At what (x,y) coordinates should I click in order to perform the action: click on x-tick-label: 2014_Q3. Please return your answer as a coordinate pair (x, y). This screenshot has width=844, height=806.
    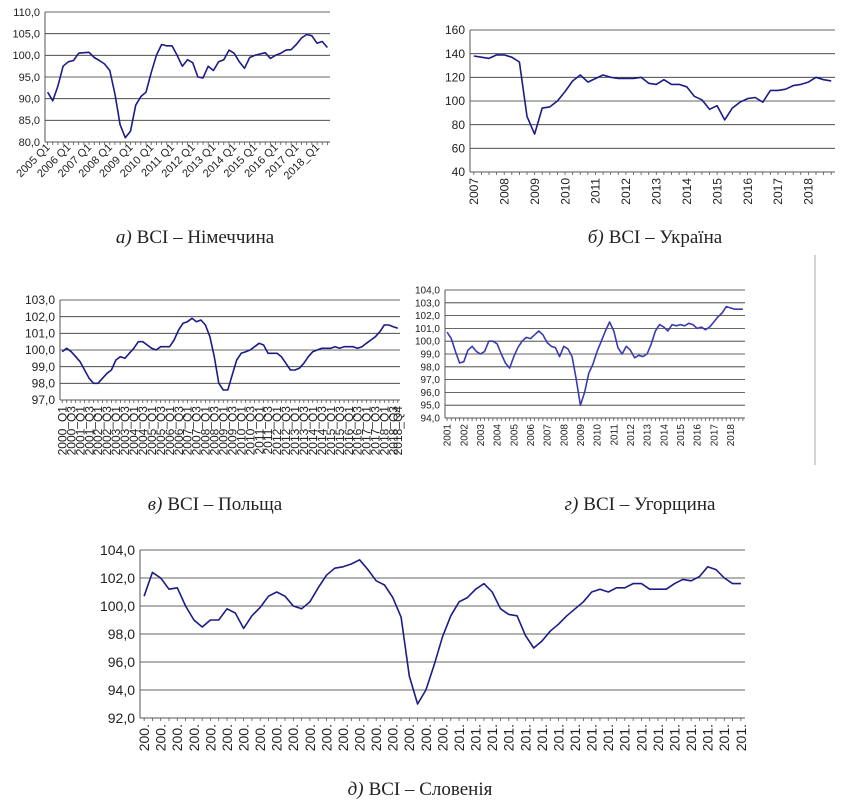
    Looking at the image, I should click on (322, 431).